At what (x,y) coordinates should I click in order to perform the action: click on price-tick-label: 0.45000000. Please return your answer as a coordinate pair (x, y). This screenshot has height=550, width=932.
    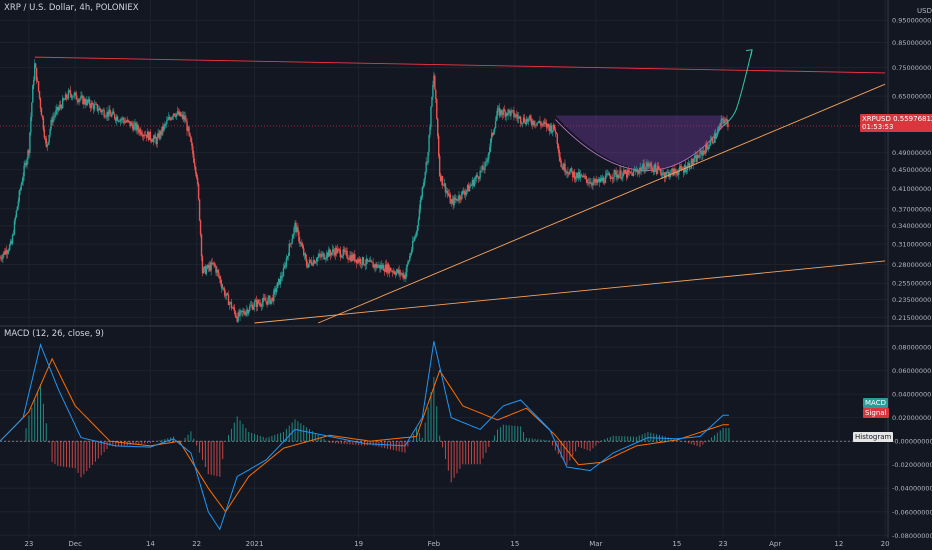
    Looking at the image, I should click on (911, 170).